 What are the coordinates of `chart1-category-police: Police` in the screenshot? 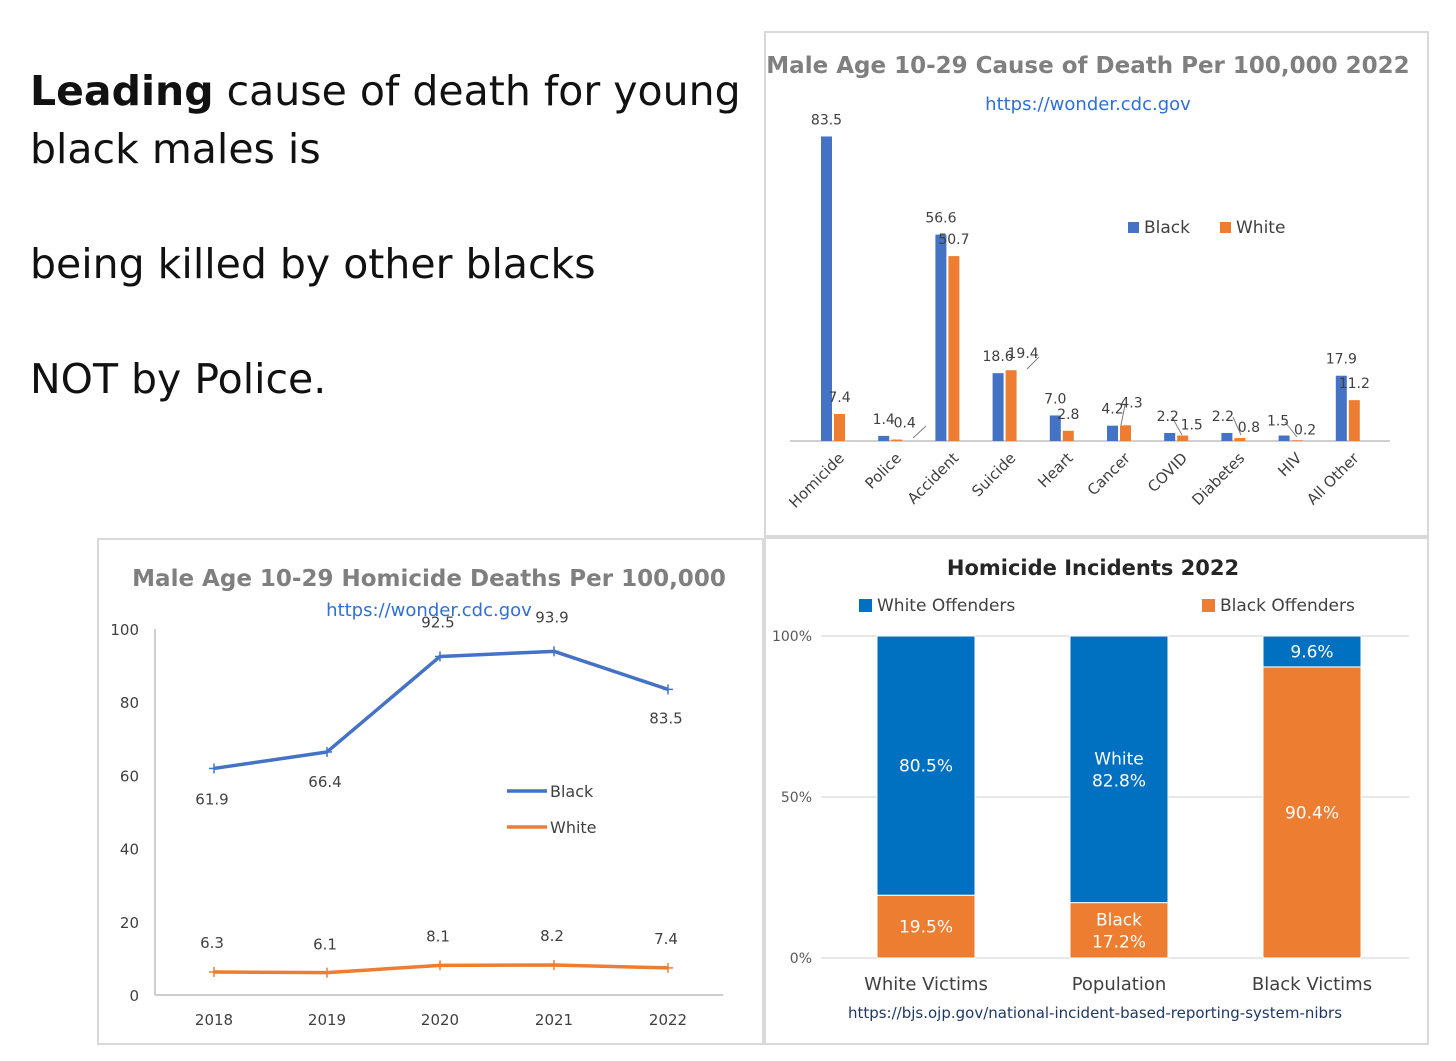 It's located at (883, 470).